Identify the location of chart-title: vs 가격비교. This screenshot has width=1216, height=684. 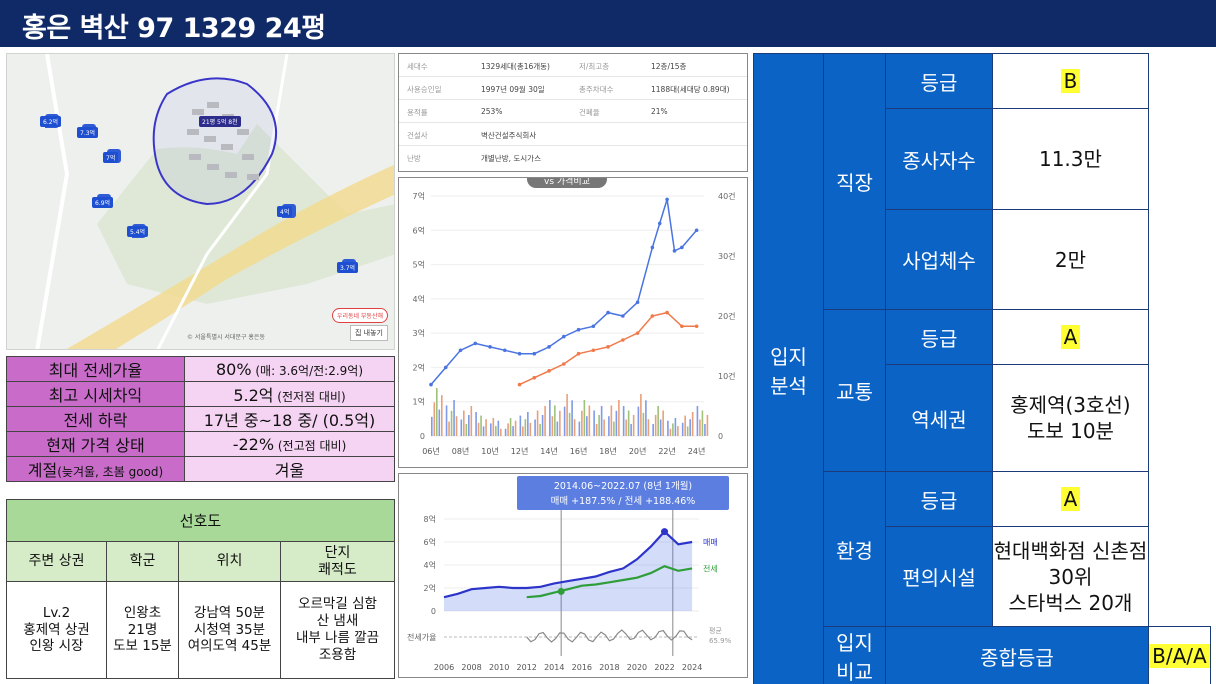
(567, 182).